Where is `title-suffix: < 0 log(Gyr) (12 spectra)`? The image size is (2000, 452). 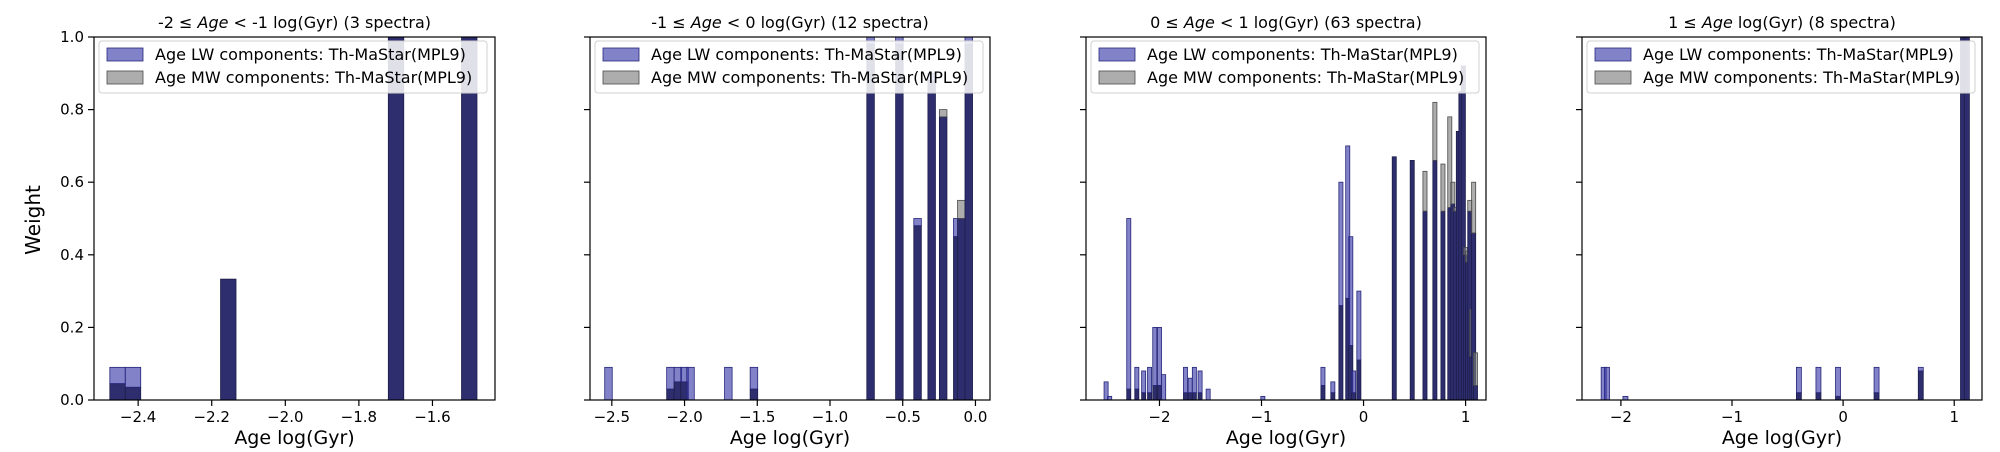
title-suffix: < 0 log(Gyr) (12 spectra) is located at coordinates (825, 22).